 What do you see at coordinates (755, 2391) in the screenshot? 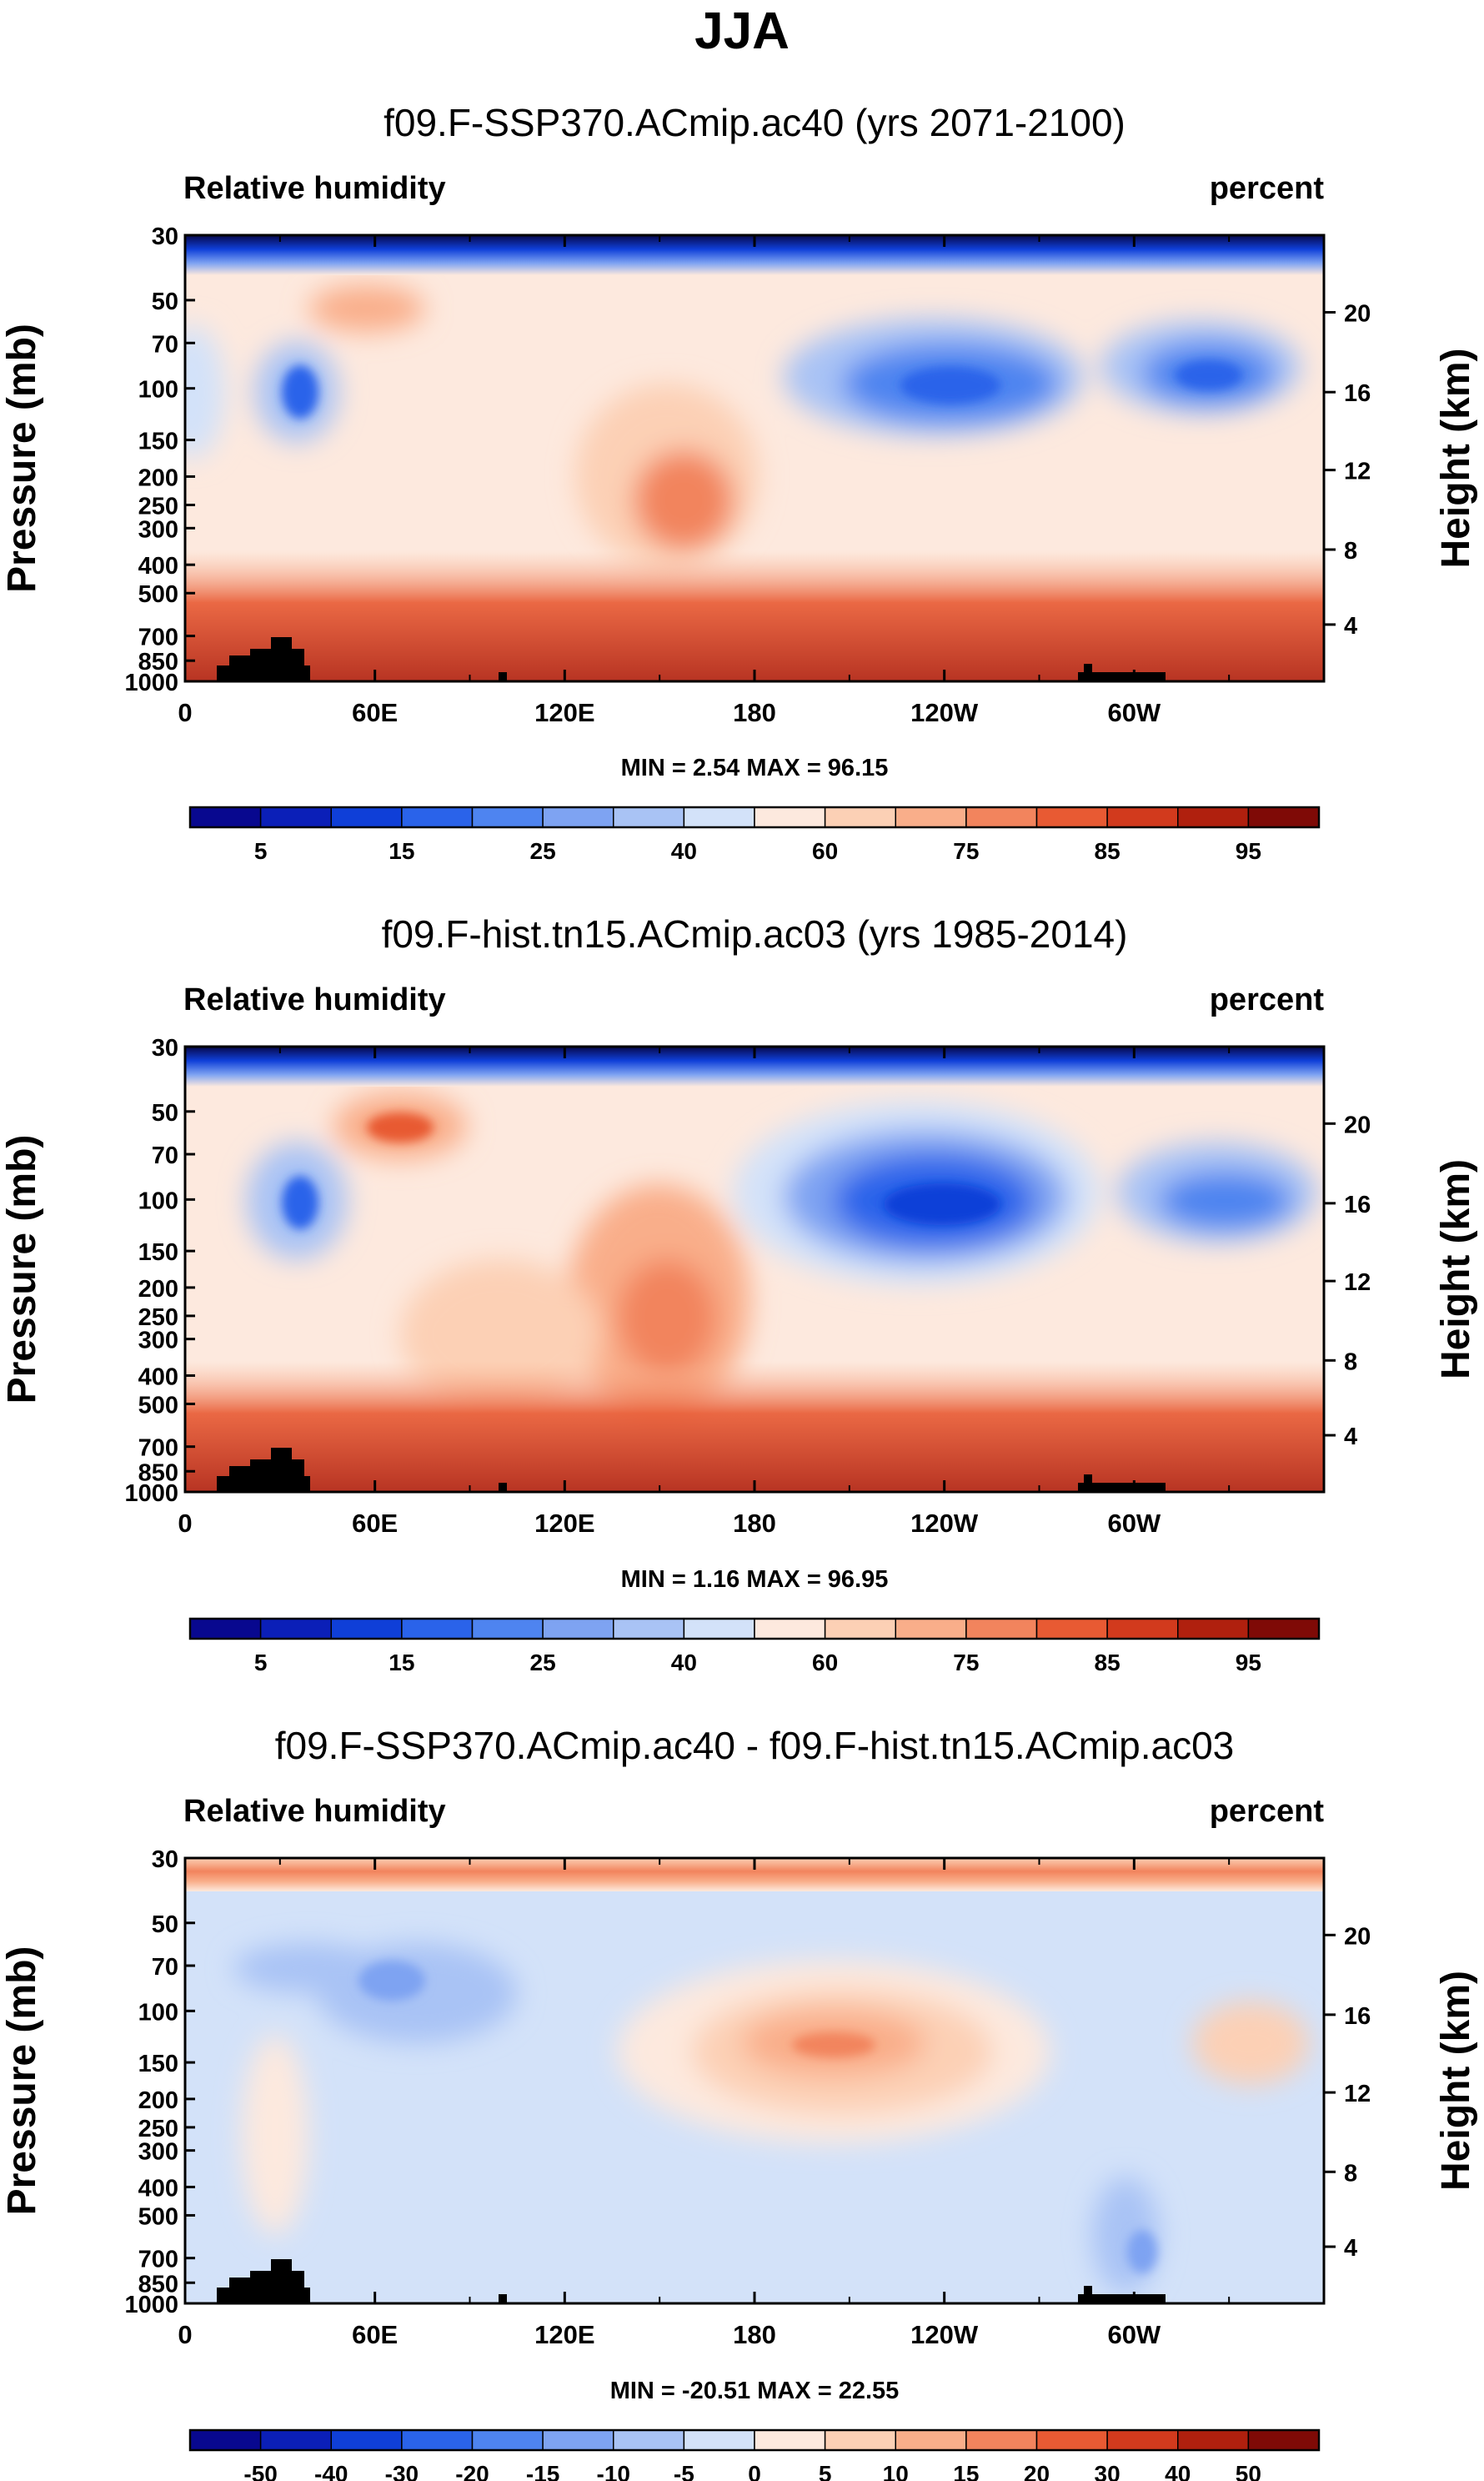
I see `panel-3-stats: MIN = -20.51 MAX = 22.55` at bounding box center [755, 2391].